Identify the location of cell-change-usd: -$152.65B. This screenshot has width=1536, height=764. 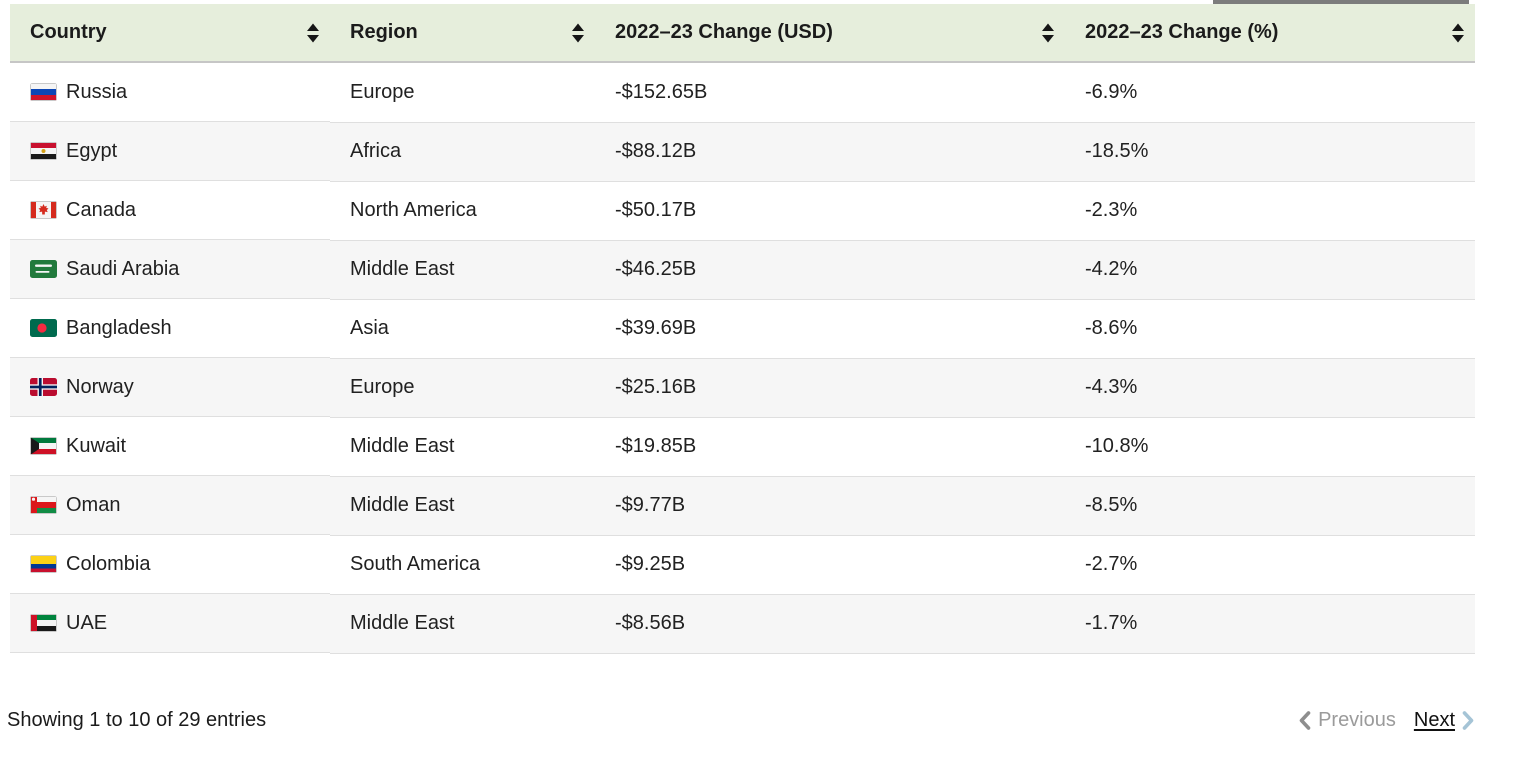
(830, 92).